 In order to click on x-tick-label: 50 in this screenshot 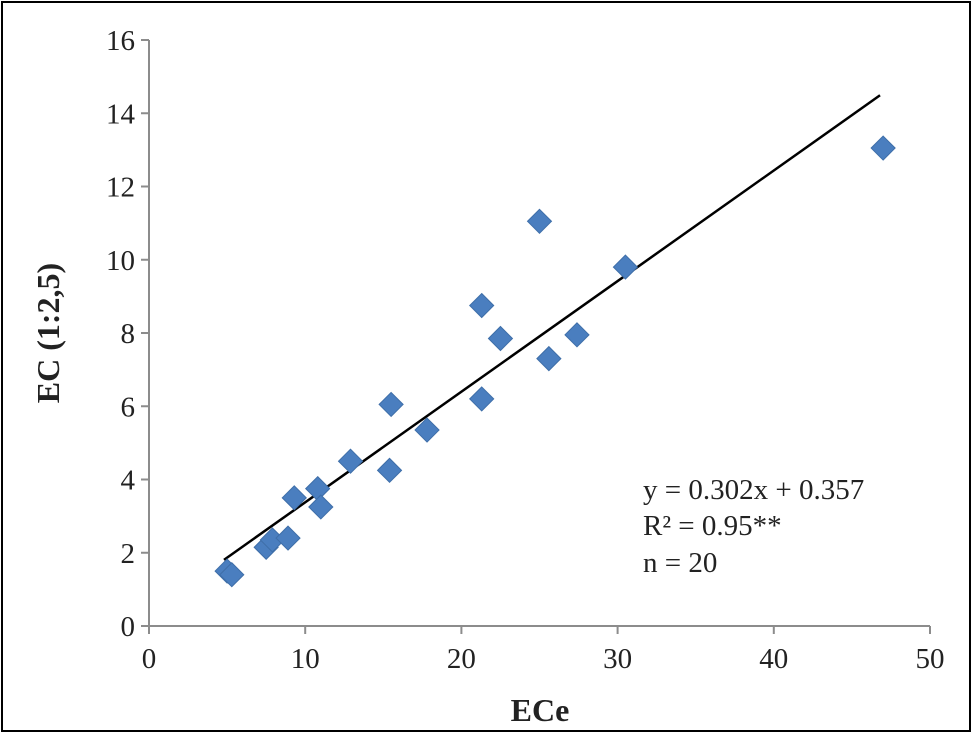, I will do `click(930, 659)`.